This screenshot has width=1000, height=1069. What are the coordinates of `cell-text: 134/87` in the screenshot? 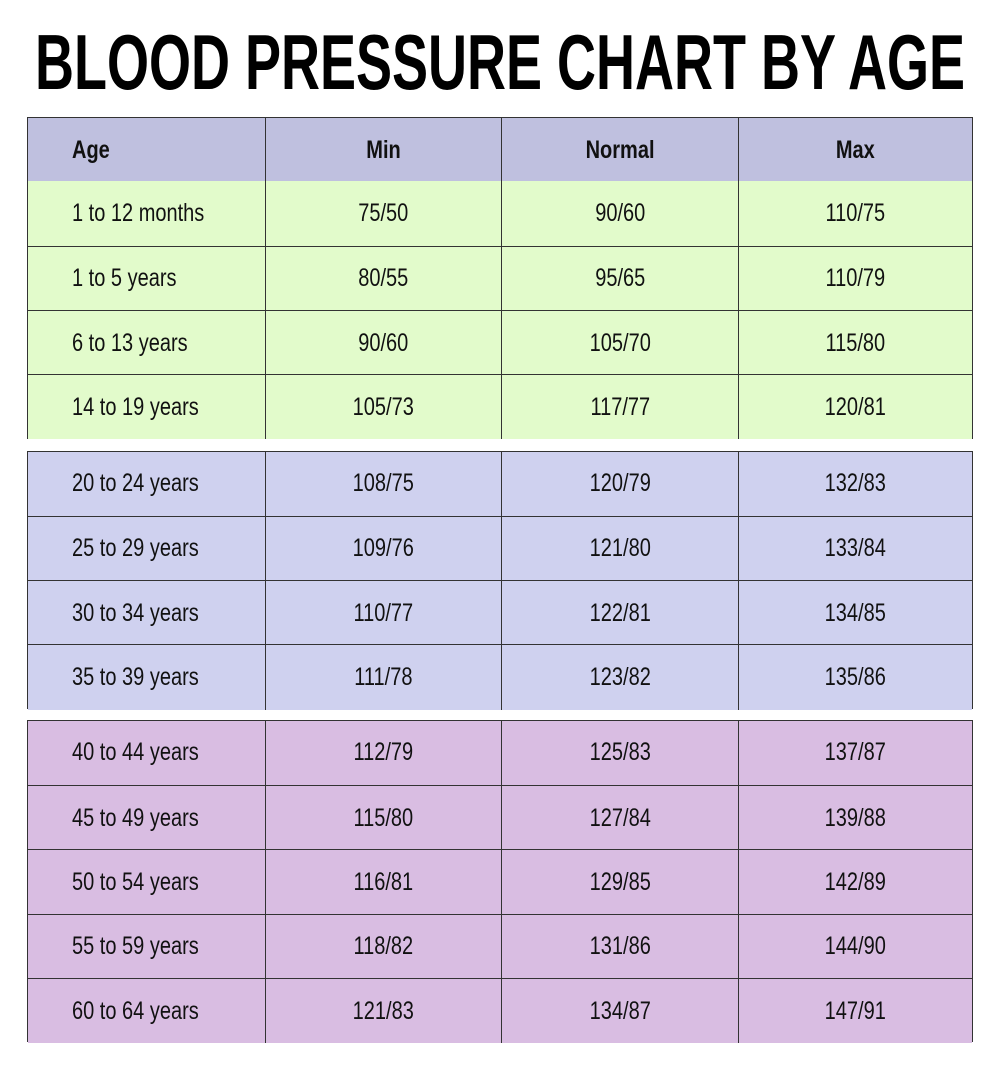 It's located at (620, 1010).